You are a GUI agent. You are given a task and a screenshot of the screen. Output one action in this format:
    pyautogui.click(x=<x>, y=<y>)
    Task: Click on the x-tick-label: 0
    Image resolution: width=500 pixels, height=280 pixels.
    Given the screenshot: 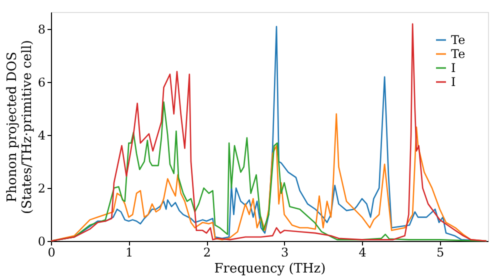 What is the action you would take?
    pyautogui.click(x=52, y=253)
    